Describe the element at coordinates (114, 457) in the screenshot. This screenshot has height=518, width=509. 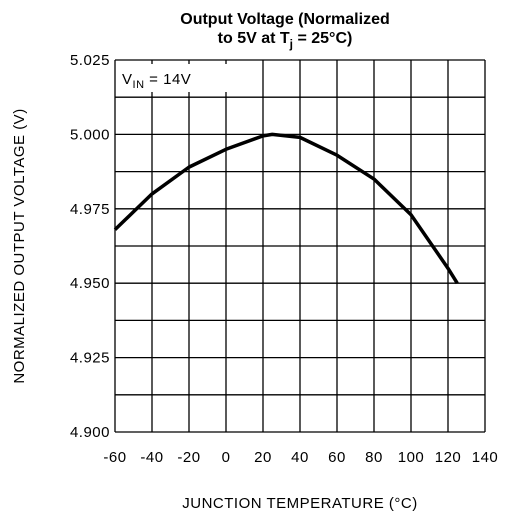
I see `x-tick-label: -60` at that location.